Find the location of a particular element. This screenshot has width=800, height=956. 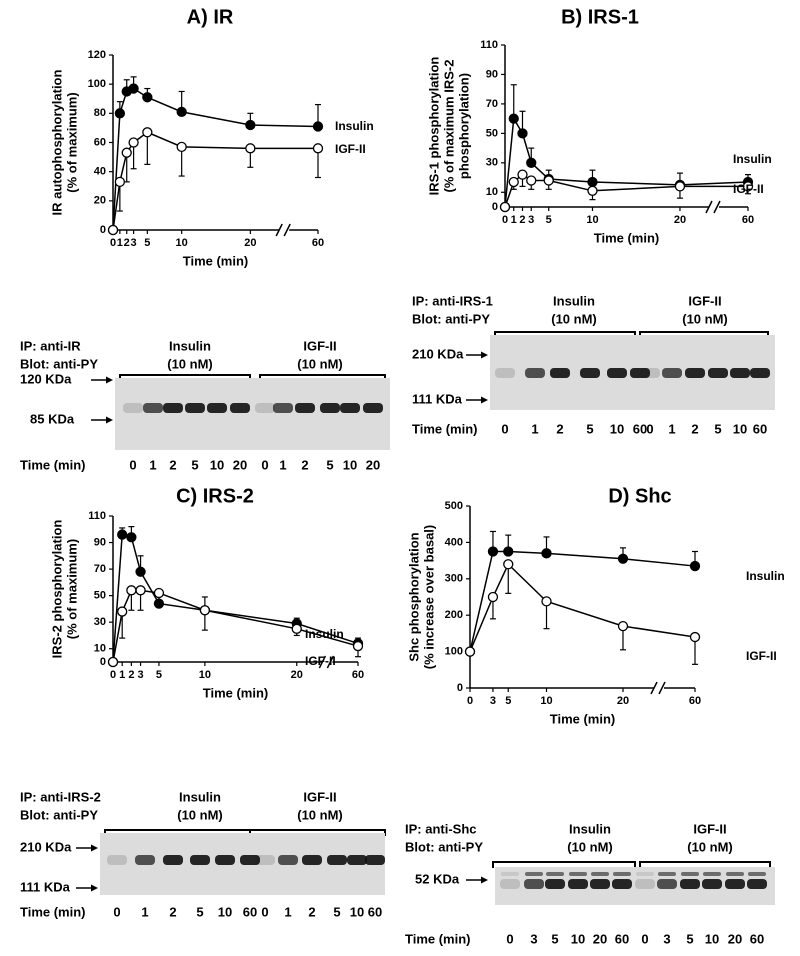

y-tick-label: 70 is located at coordinates (492, 104).